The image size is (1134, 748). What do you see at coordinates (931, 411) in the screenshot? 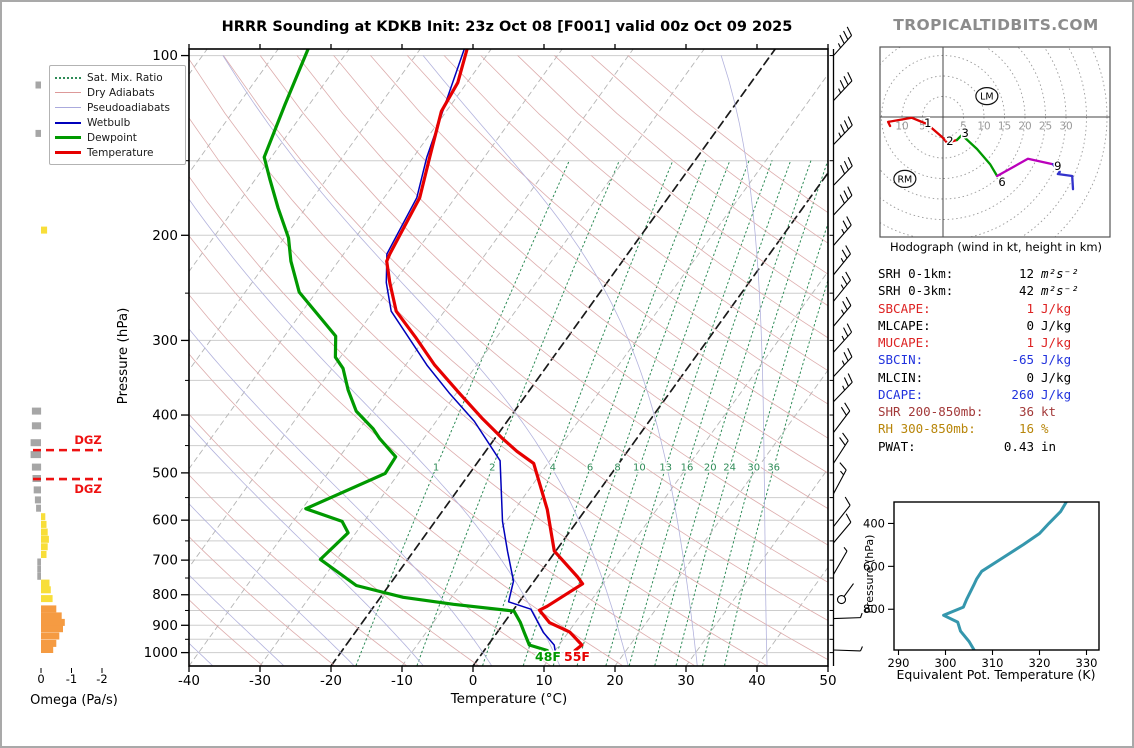
I see `index-label: SHR 200-850mb:` at bounding box center [931, 411].